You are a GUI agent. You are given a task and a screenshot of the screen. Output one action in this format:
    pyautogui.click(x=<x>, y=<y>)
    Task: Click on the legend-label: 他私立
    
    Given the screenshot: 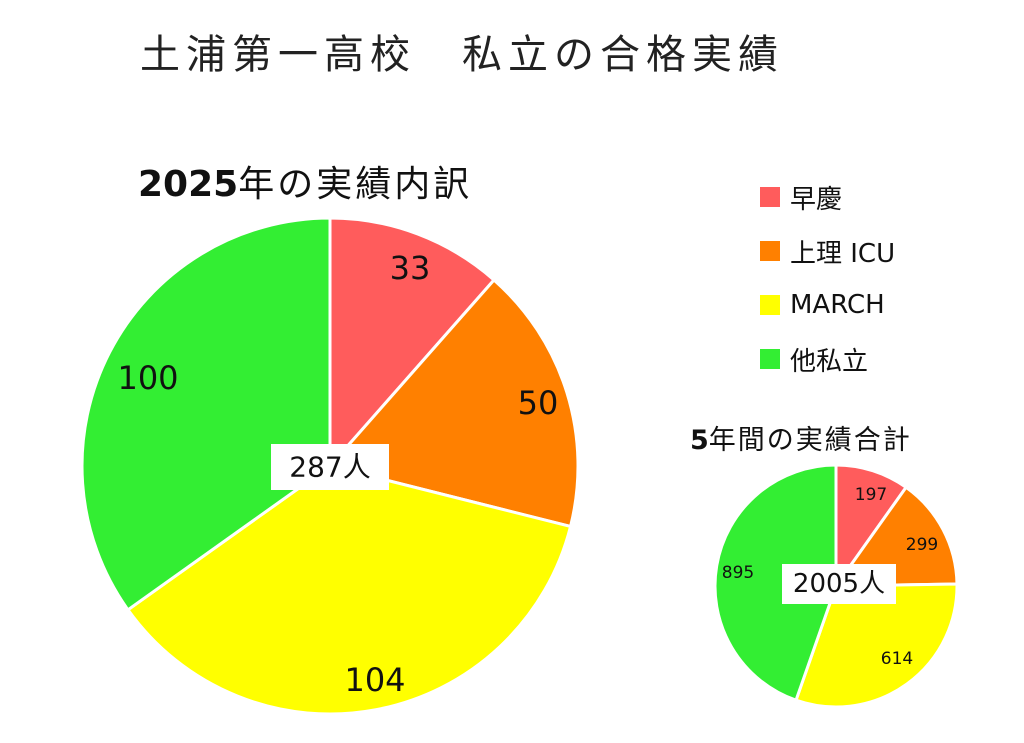 What is the action you would take?
    pyautogui.click(x=829, y=361)
    